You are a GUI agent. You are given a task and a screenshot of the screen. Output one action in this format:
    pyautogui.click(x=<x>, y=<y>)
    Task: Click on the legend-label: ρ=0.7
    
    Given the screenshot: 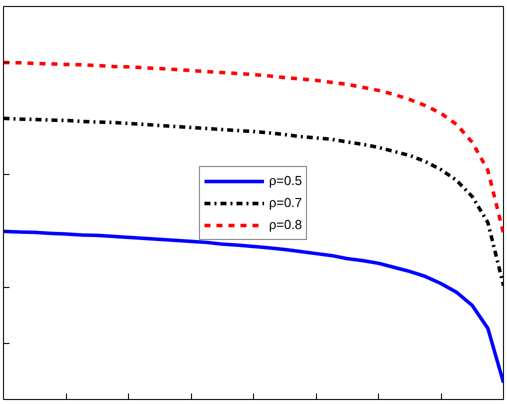 What is the action you would take?
    pyautogui.click(x=285, y=202)
    